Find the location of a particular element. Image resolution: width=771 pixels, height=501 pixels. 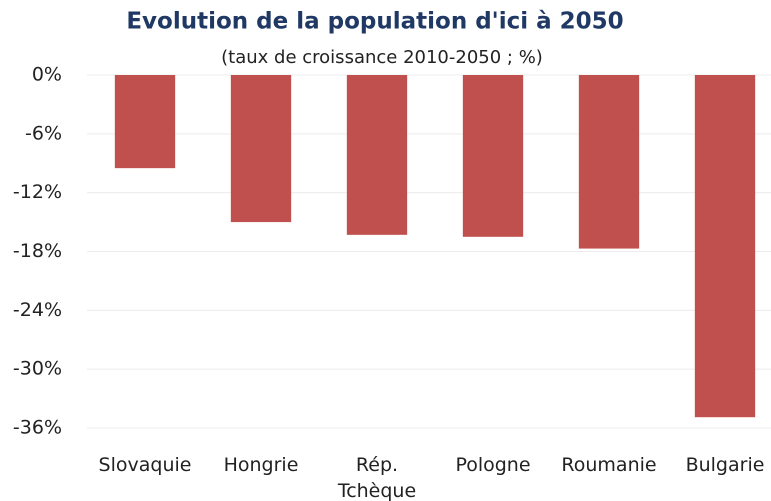

chart-title: Evolution de la population d'ici à 2050 is located at coordinates (374, 22).